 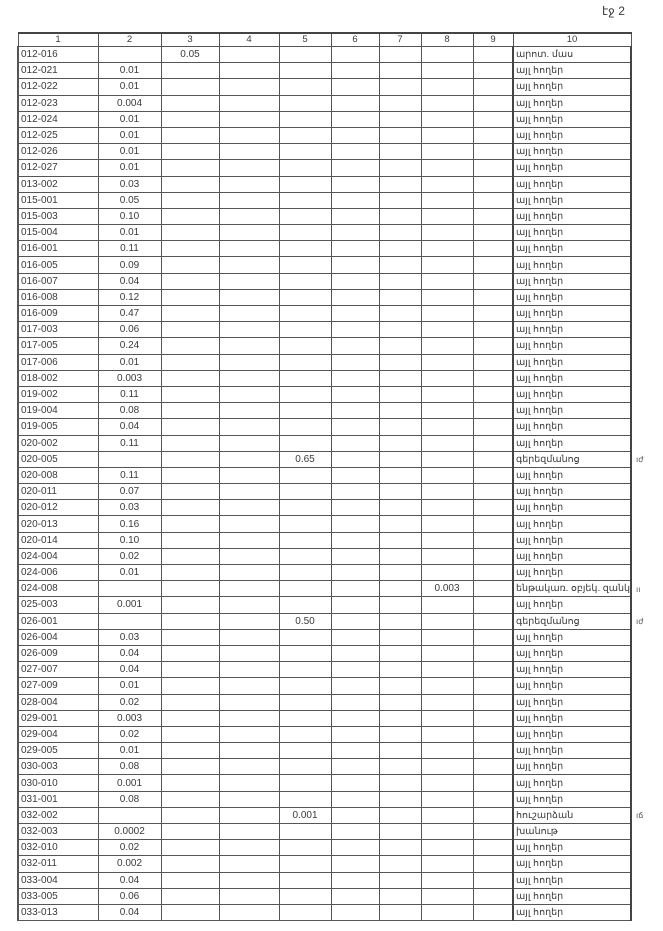 I want to click on table-row: 032-002 0.001 հուշարձան, so click(x=324, y=815).